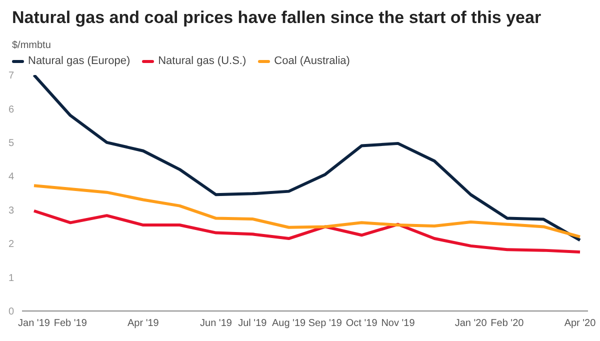 Image resolution: width=600 pixels, height=341 pixels. I want to click on x-tick-label: Jan '20, so click(471, 324).